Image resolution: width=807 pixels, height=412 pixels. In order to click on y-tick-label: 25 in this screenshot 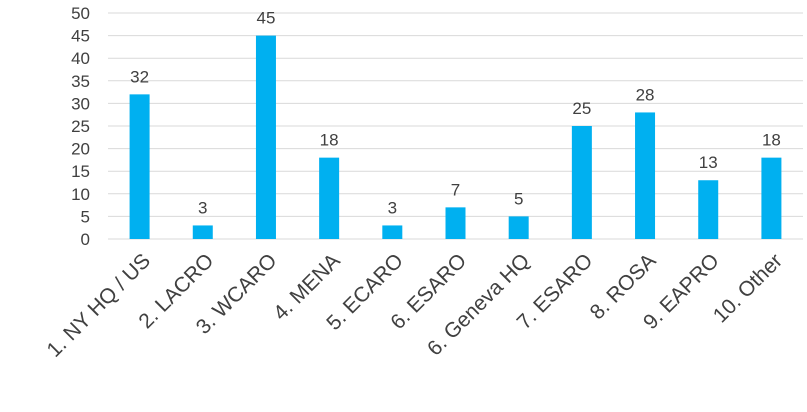, I will do `click(80, 126)`.